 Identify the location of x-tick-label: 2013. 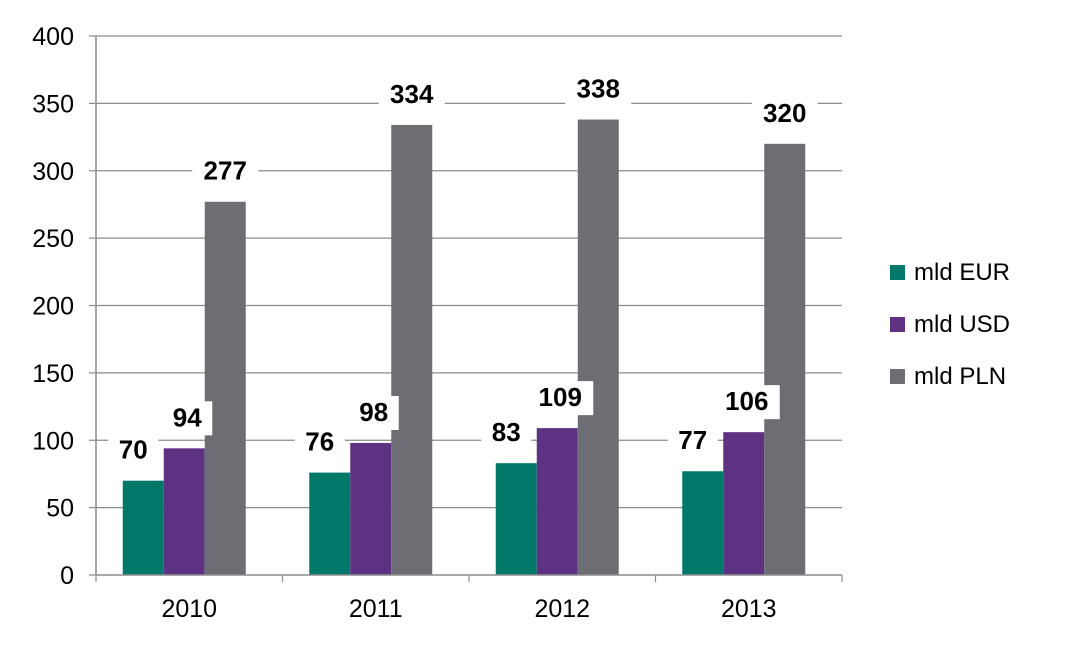
(749, 609).